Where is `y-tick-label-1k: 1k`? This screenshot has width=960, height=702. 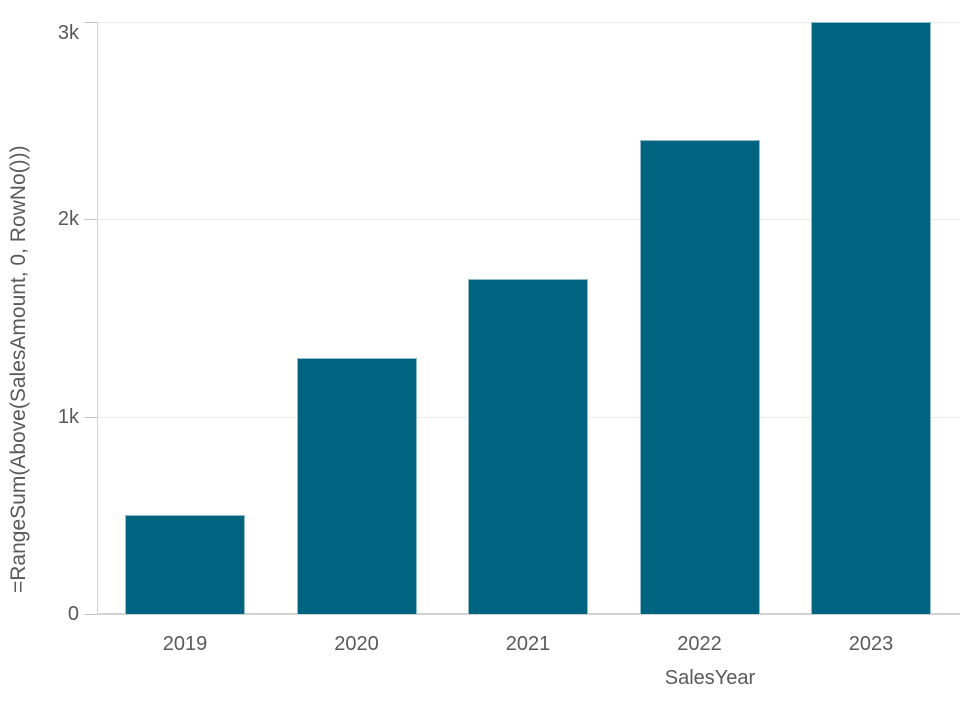
y-tick-label-1k: 1k is located at coordinates (68, 417).